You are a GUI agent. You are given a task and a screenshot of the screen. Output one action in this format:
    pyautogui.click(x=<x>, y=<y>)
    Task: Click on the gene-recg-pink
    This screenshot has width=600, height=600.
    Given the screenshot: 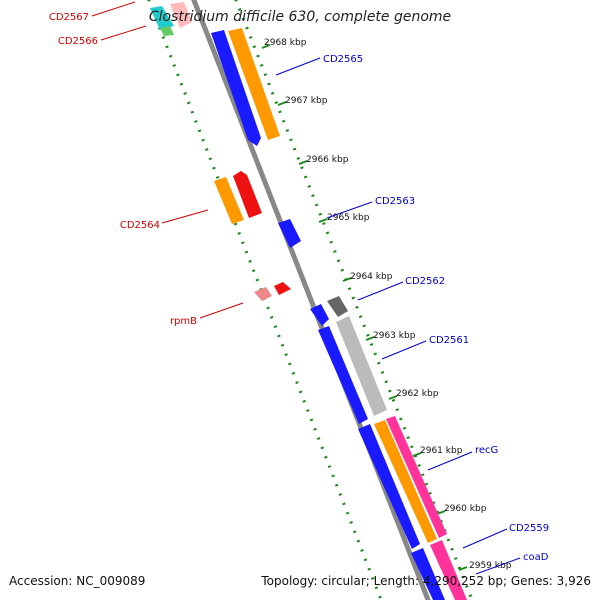 What is the action you would take?
    pyautogui.click(x=416, y=477)
    